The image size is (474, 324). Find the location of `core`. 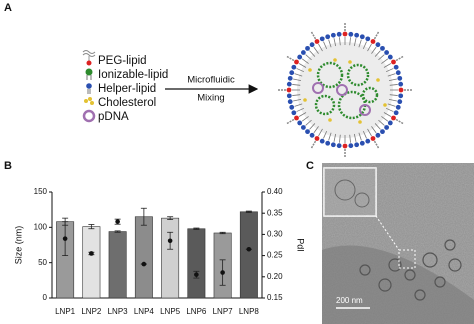

core is located at coordinates (345, 90).